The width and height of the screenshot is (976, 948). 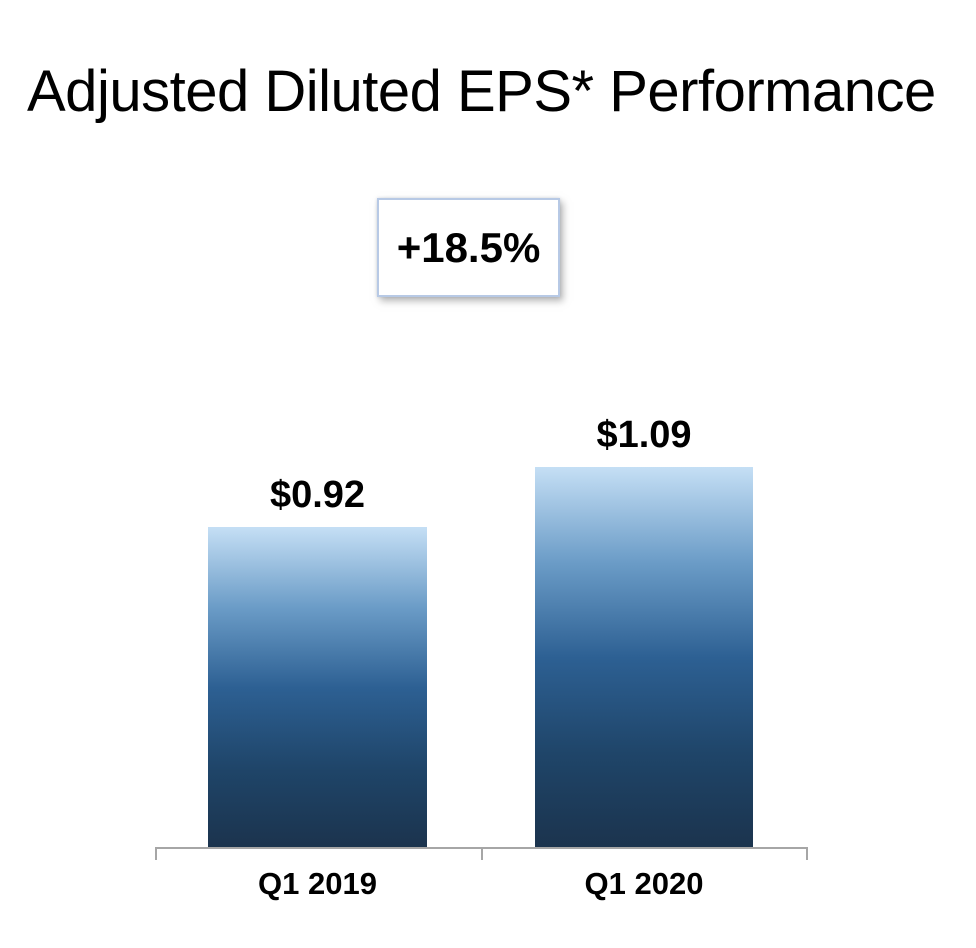 I want to click on value-label-q1-2020: $1.09, so click(x=644, y=435).